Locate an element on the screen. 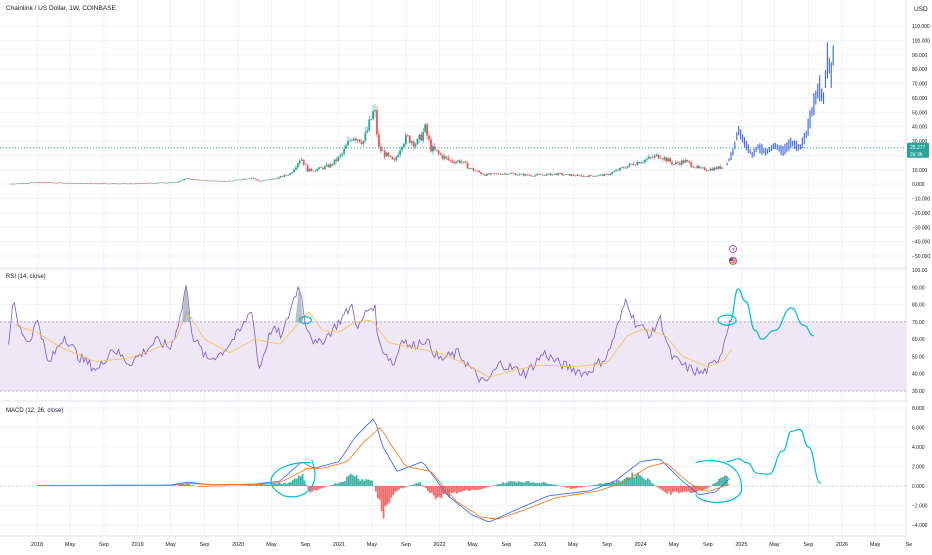  us-flag-icon is located at coordinates (733, 261).